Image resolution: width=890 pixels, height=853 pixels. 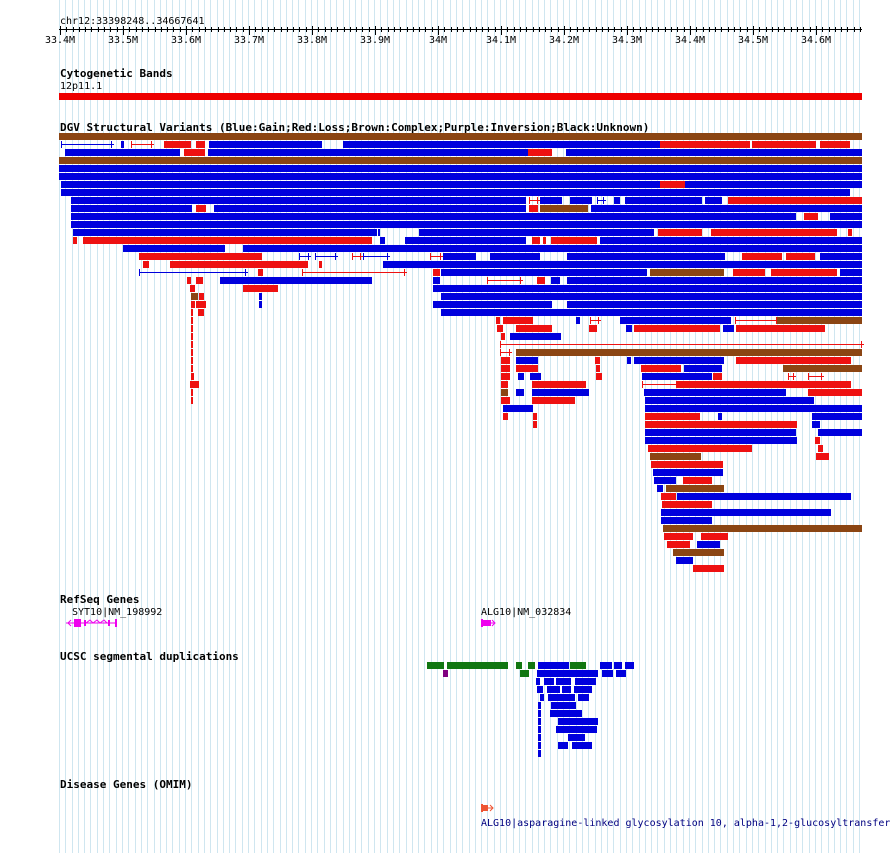 What do you see at coordinates (92, 623) in the screenshot?
I see `gene-model-syt10` at bounding box center [92, 623].